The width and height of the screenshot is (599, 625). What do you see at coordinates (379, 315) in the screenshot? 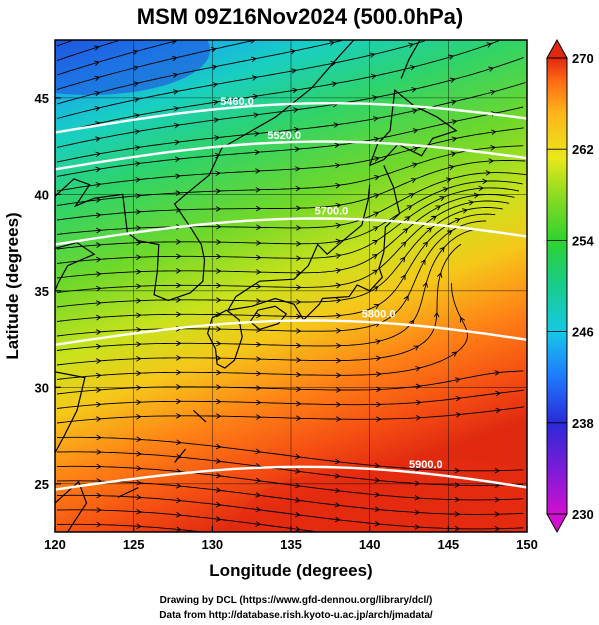
I see `contour-label: 5800.0` at bounding box center [379, 315].